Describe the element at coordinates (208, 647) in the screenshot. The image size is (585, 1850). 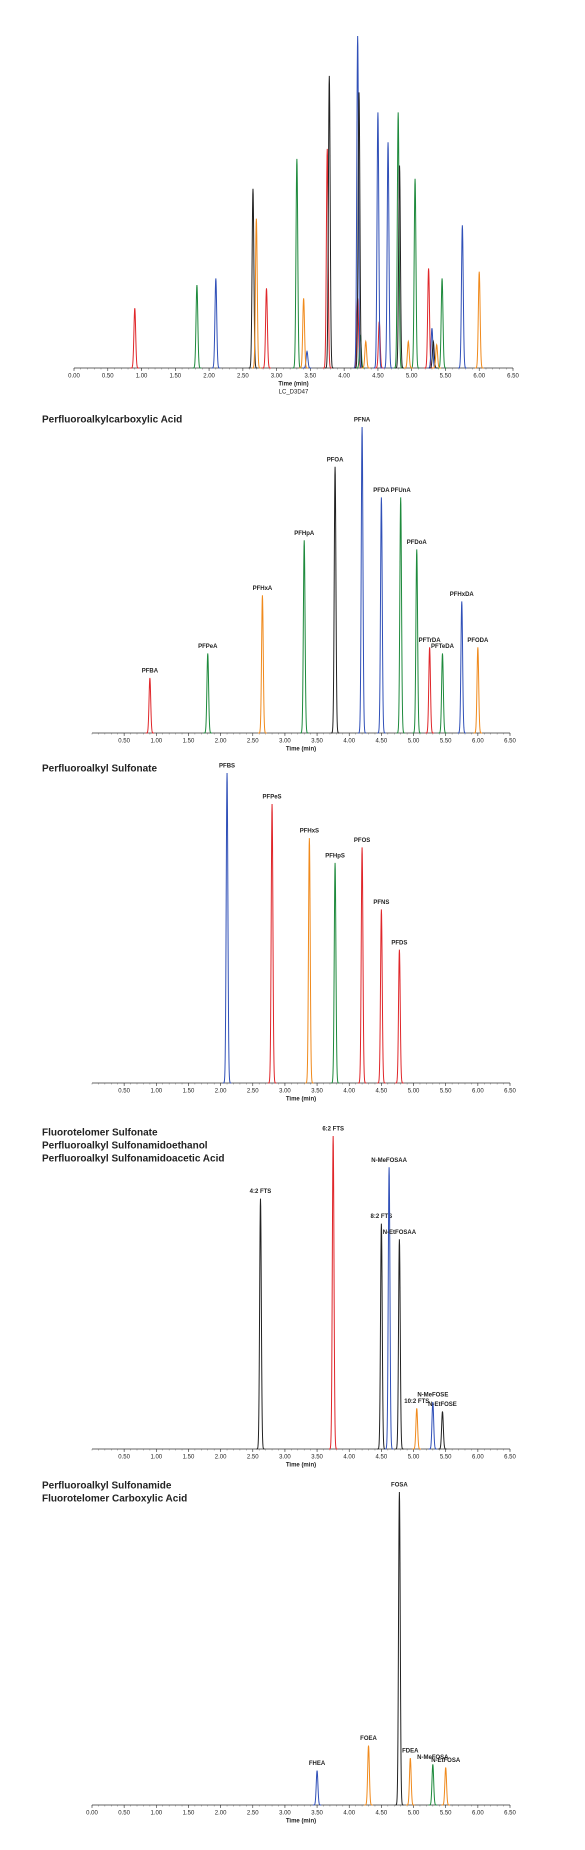
I see `peak-label: PFPeA` at that location.